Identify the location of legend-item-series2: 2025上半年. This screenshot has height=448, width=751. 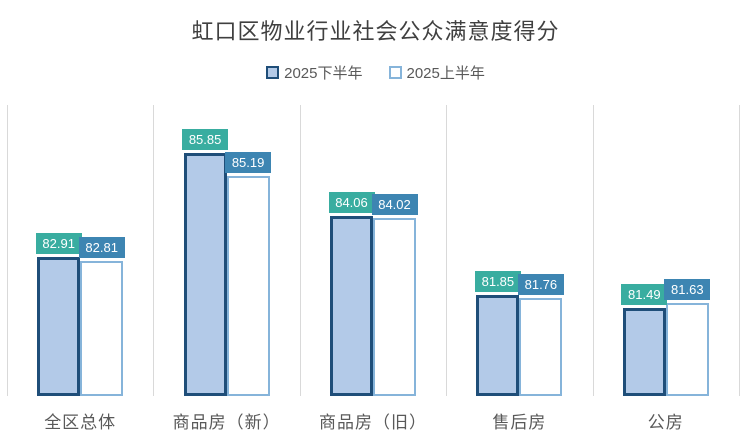
(436, 72).